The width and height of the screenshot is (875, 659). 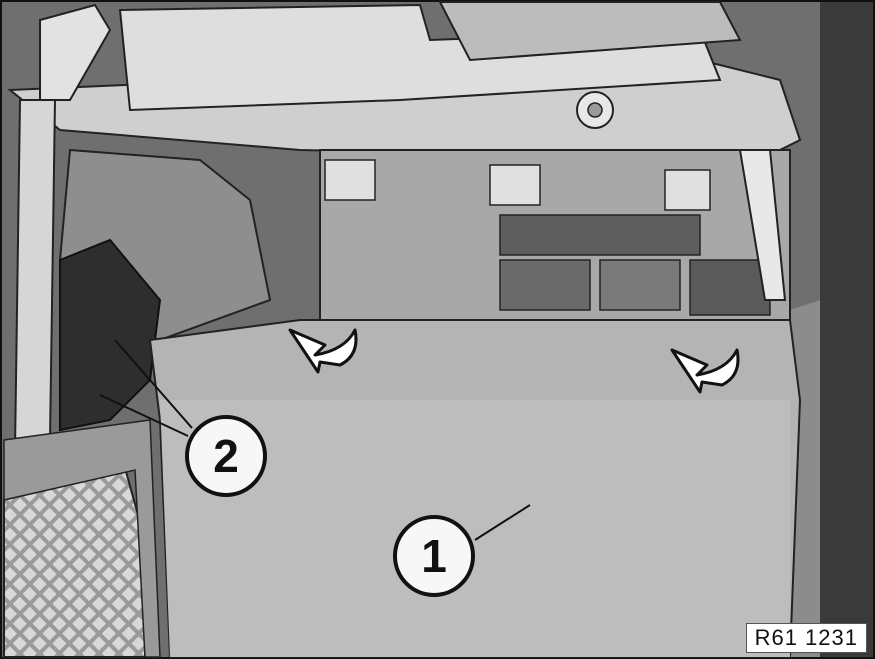 I want to click on callout-2-label: 2, so click(x=226, y=456).